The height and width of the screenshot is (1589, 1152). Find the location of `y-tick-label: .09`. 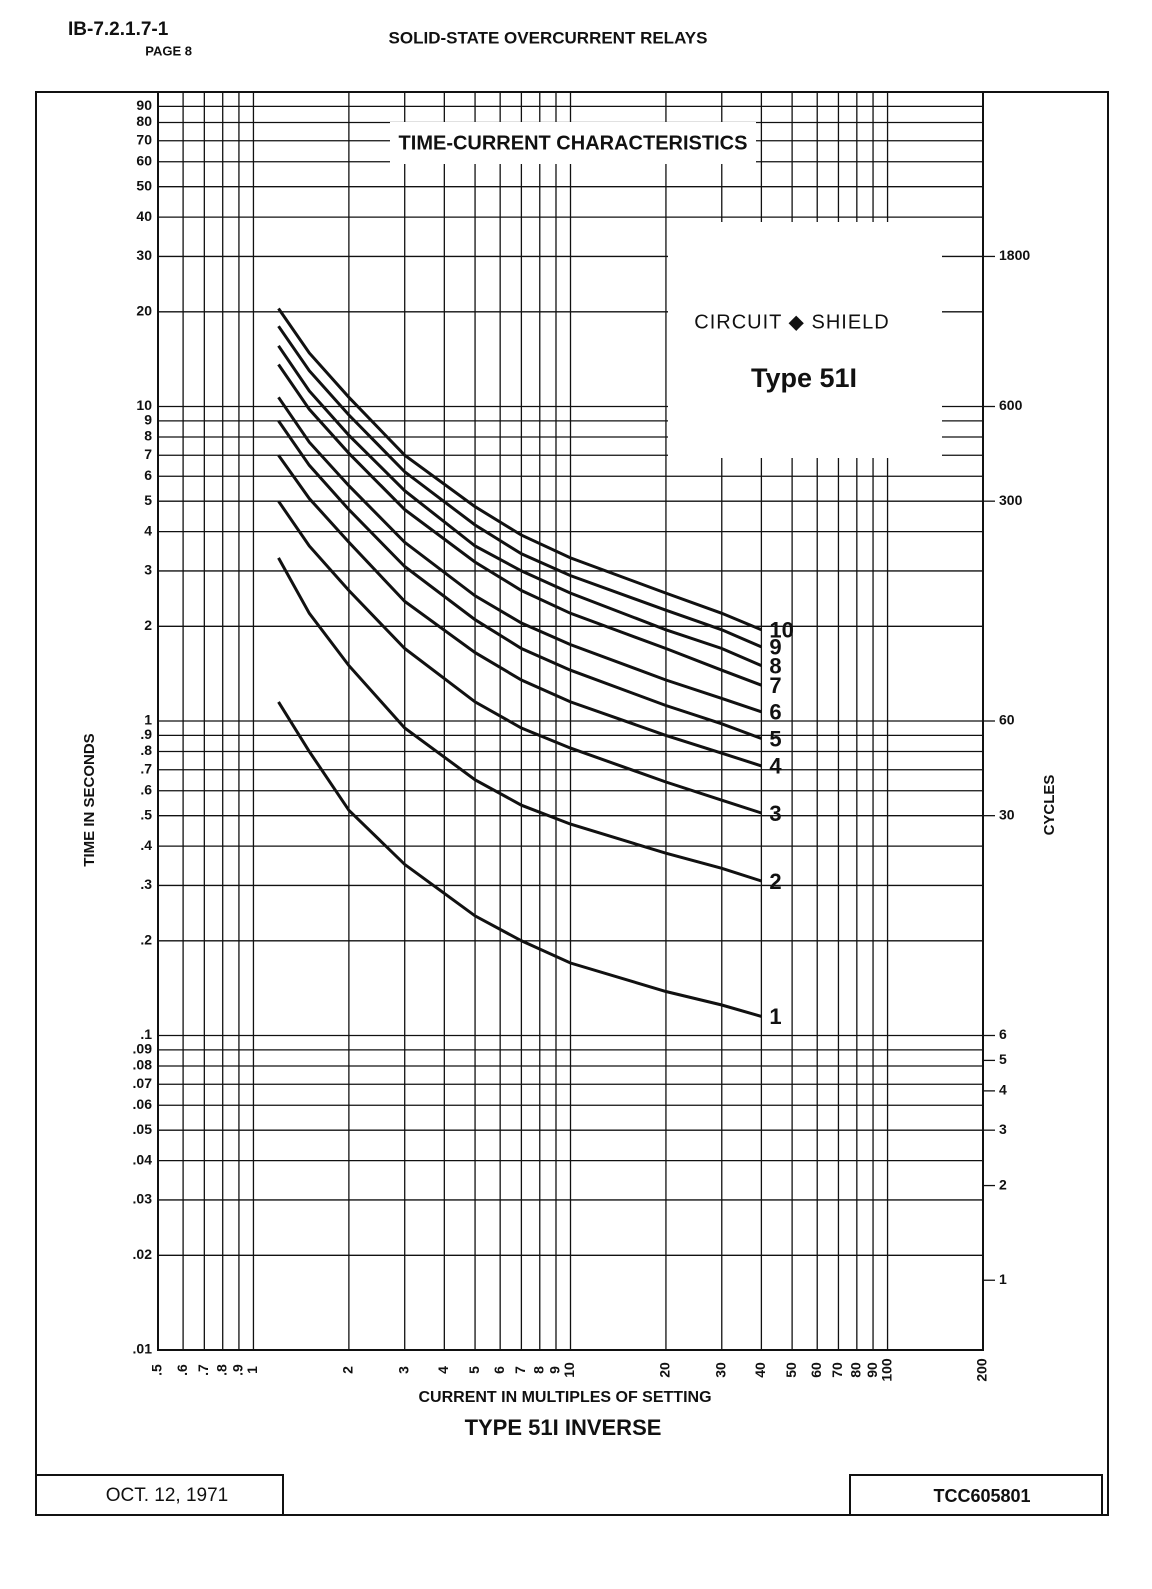

y-tick-label: .09 is located at coordinates (143, 1049).